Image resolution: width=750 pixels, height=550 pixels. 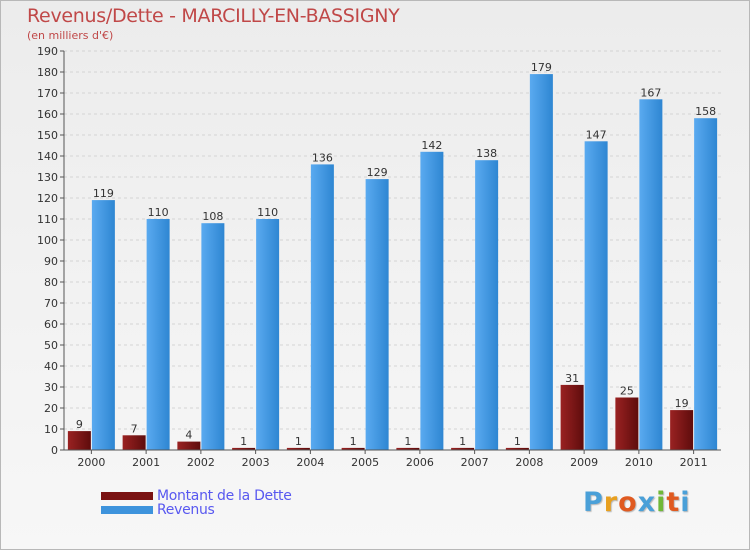 What do you see at coordinates (212, 216) in the screenshot?
I see `data-label-revenus: 108` at bounding box center [212, 216].